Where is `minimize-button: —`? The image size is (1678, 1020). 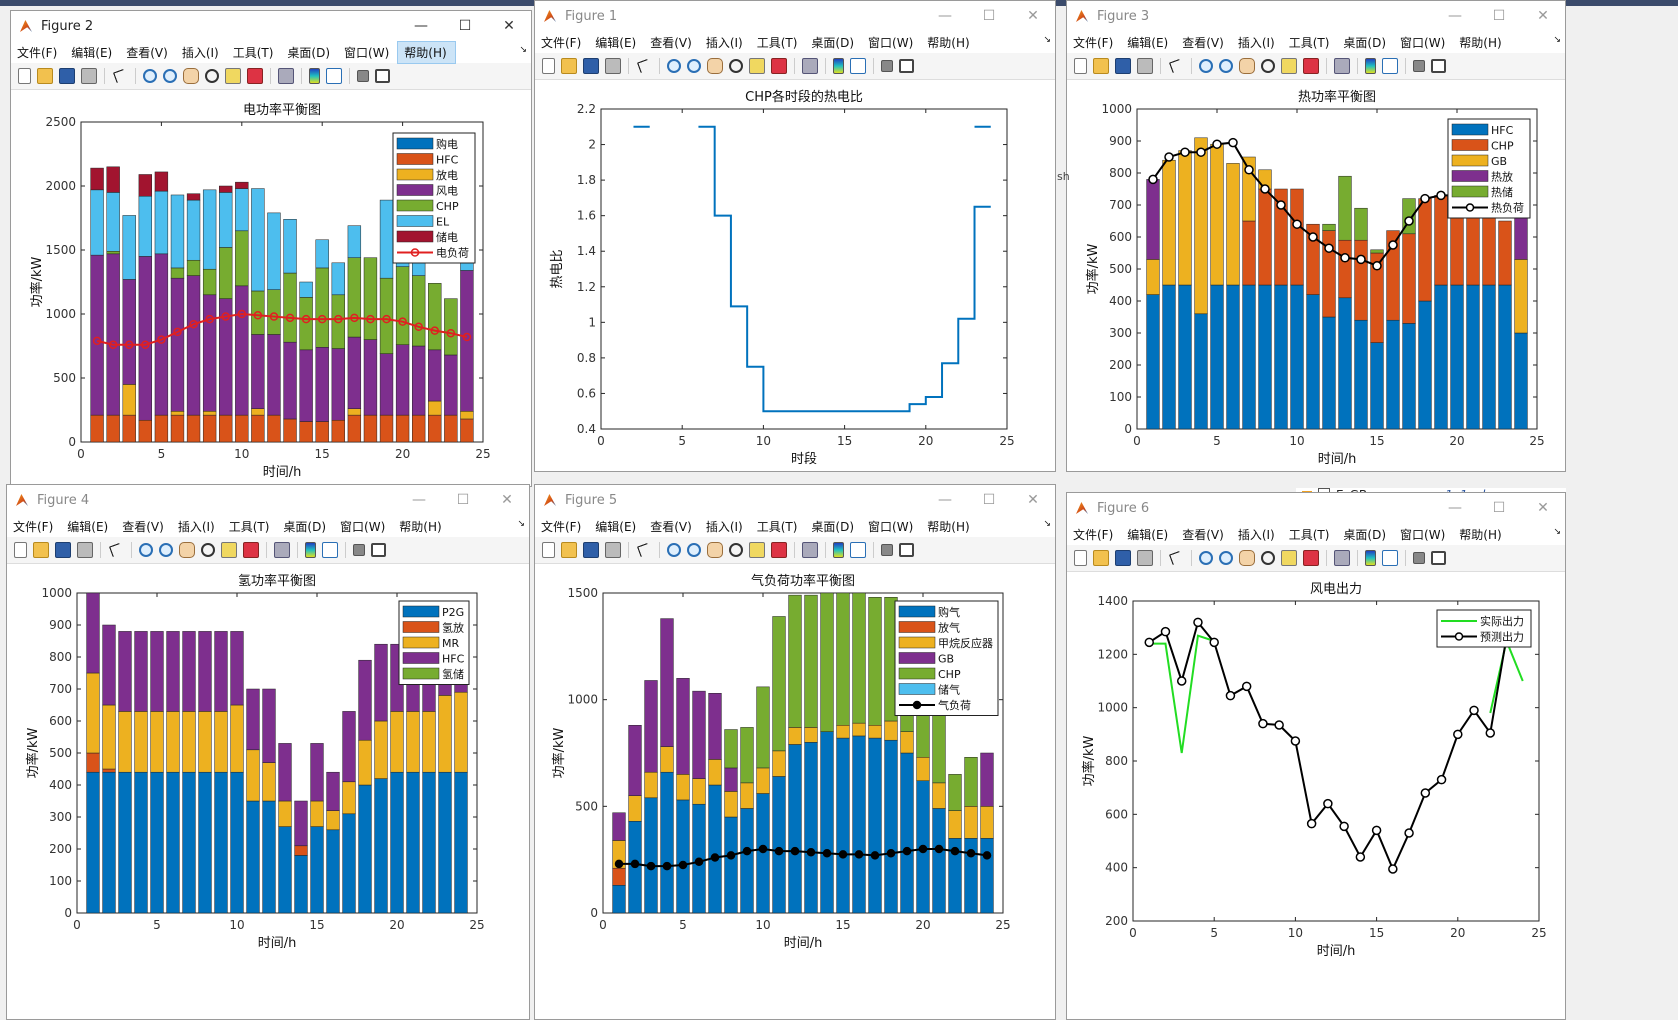 minimize-button: — is located at coordinates (945, 500).